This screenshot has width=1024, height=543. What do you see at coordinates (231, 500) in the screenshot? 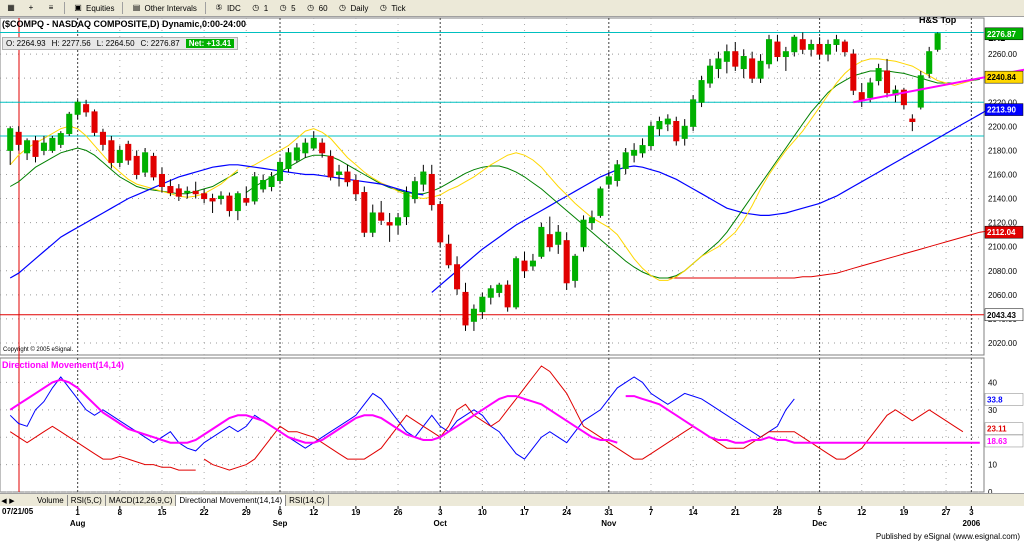
I see `tab-directional-movement-14-14: Directional Movement(14,14)` at bounding box center [231, 500].